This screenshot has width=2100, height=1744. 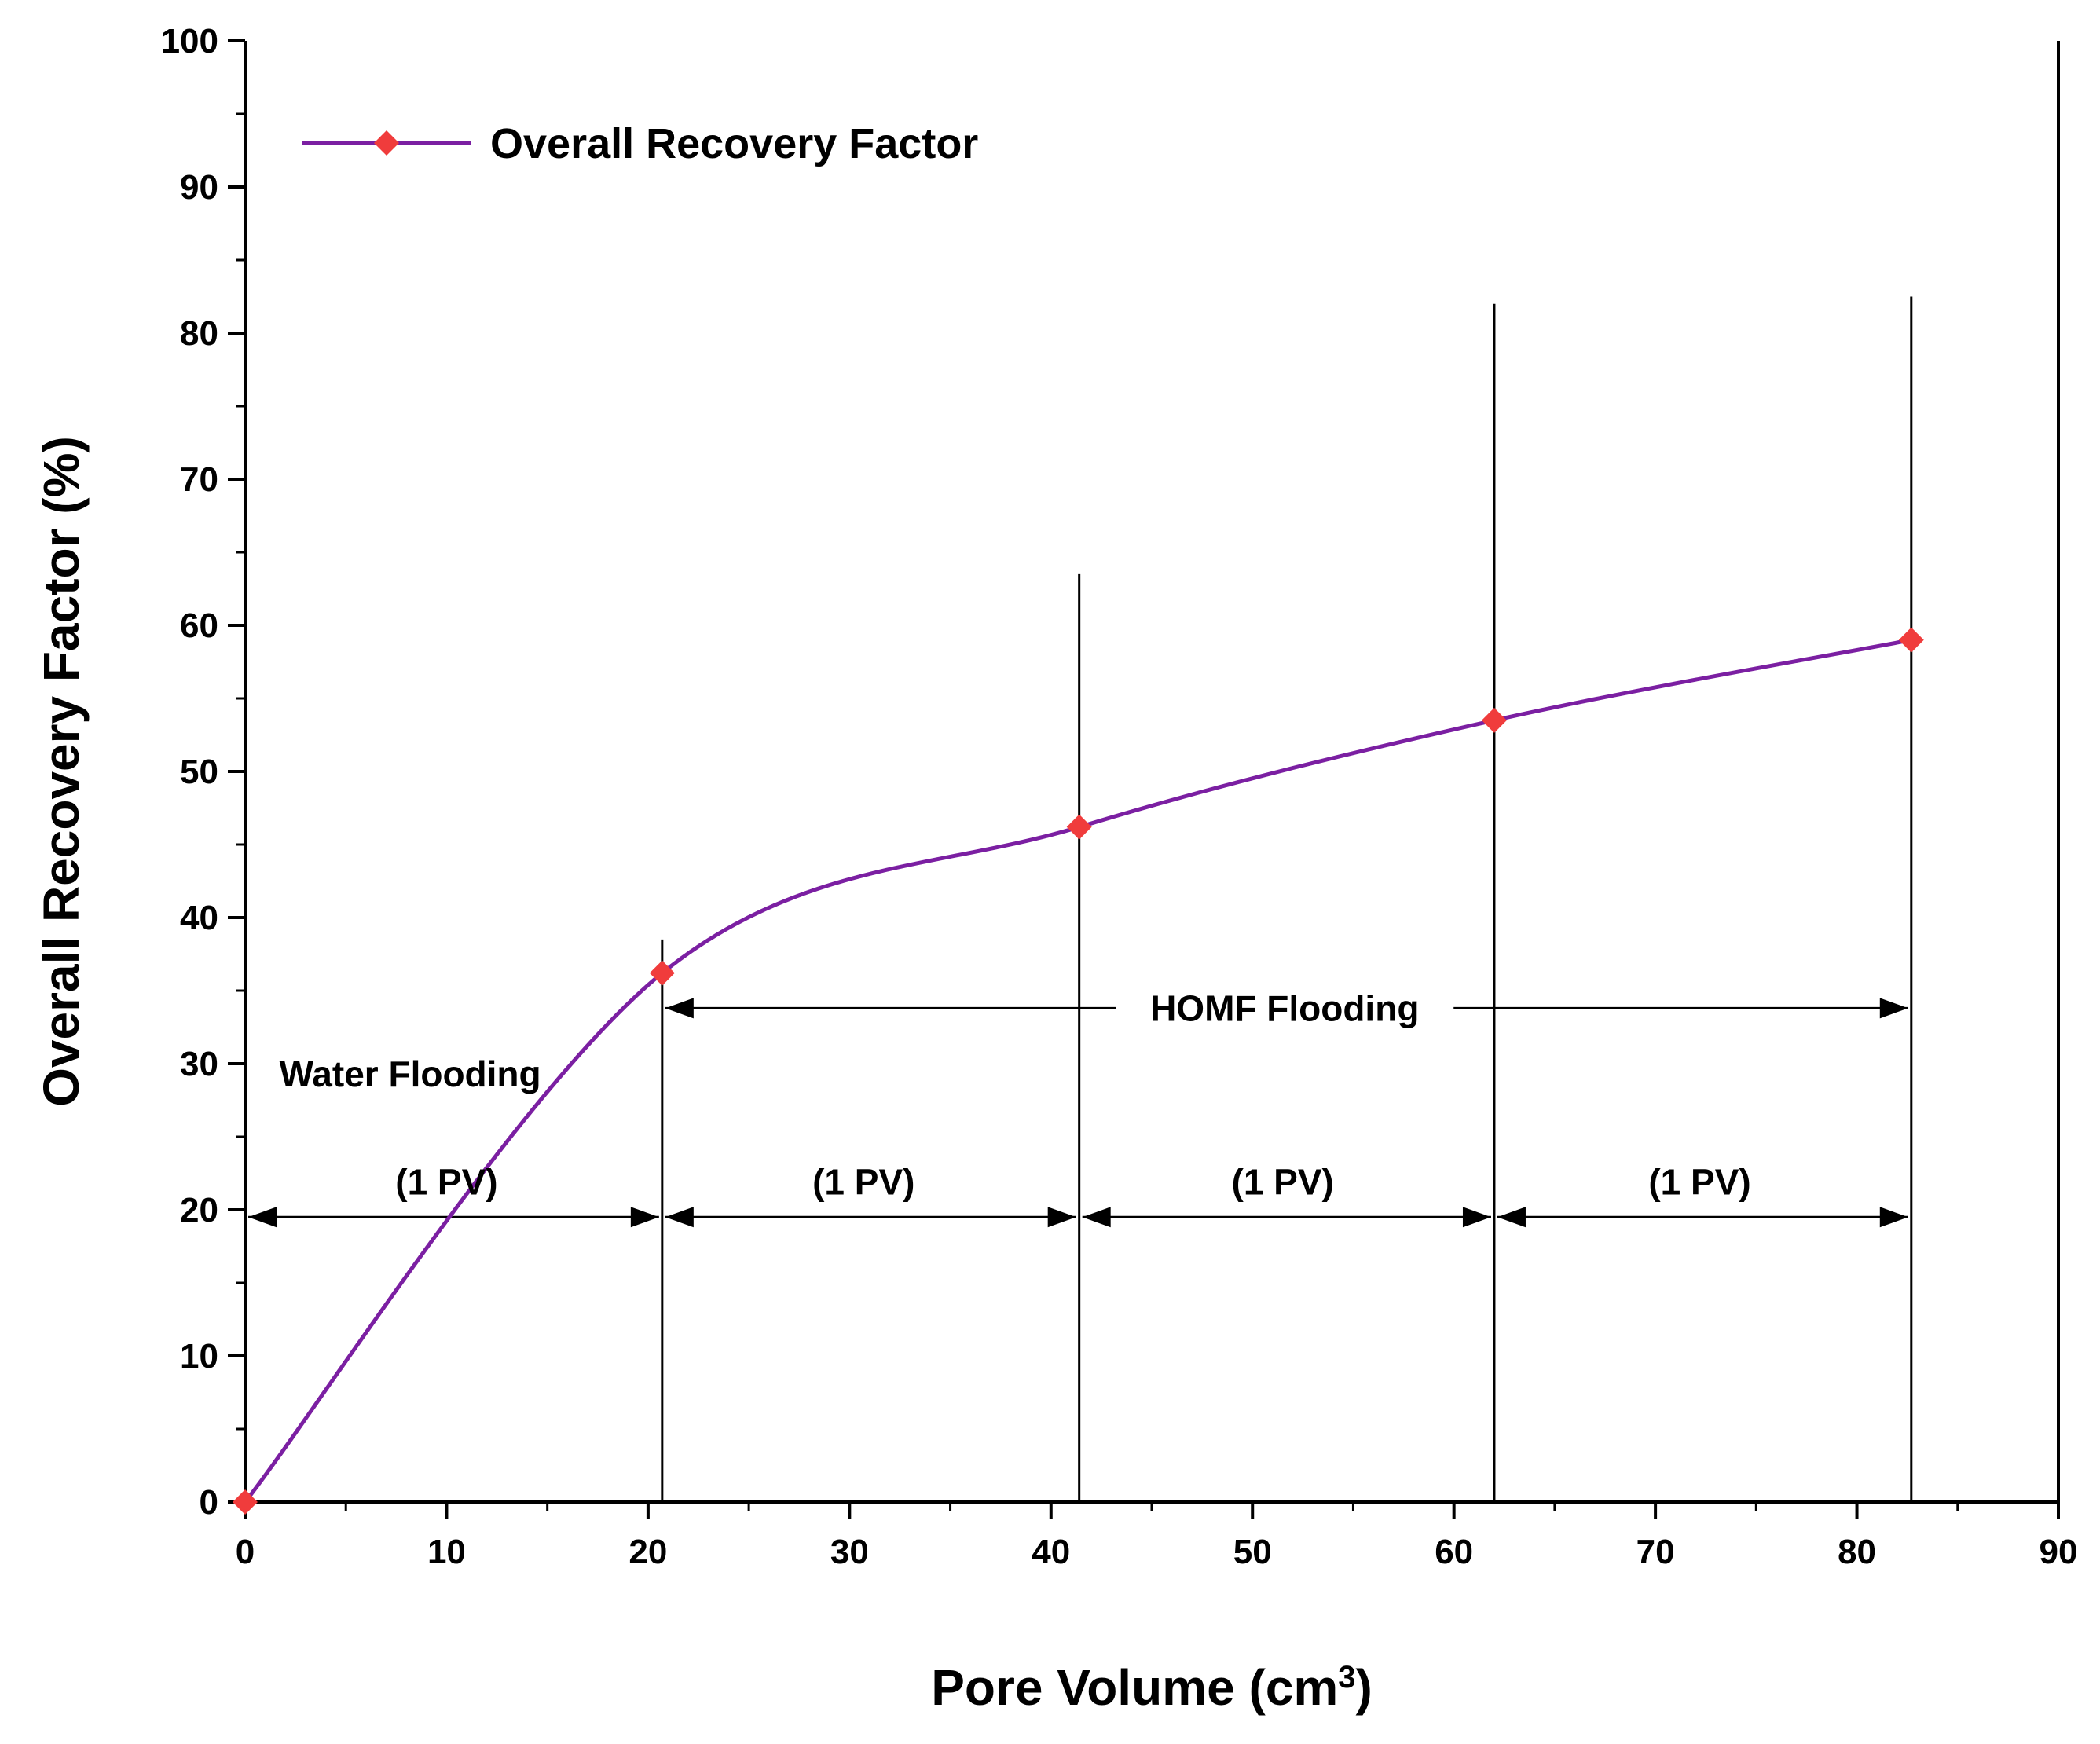 I want to click on x-tick-label: 20, so click(x=648, y=1552).